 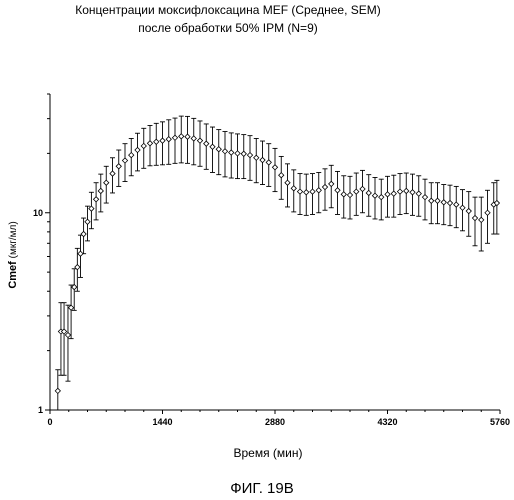 What do you see at coordinates (500, 422) in the screenshot?
I see `x-tick-label: 5760` at bounding box center [500, 422].